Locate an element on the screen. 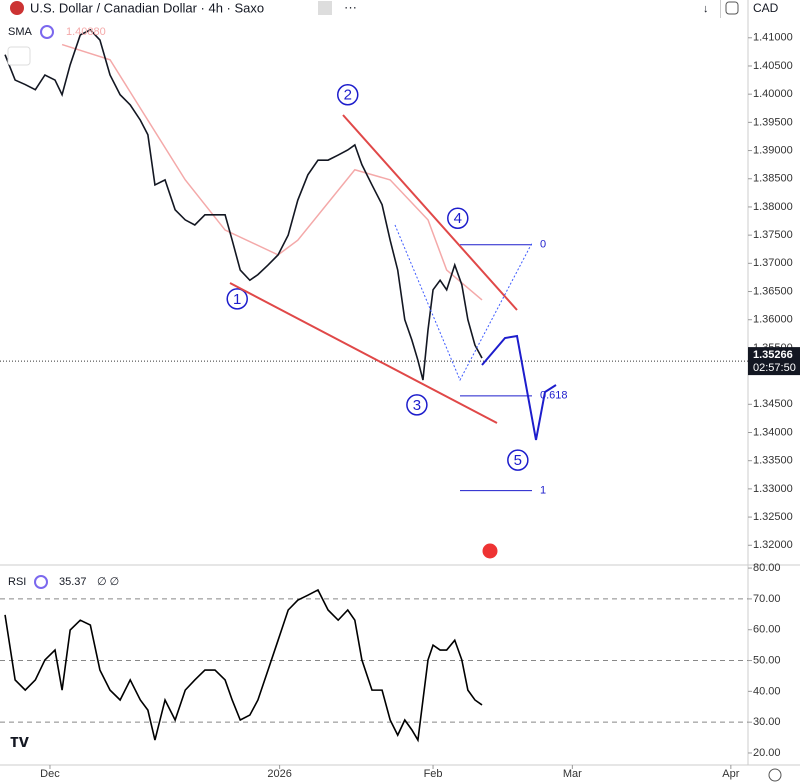 The height and width of the screenshot is (783, 800). x-tick-label: Mar is located at coordinates (572, 774).